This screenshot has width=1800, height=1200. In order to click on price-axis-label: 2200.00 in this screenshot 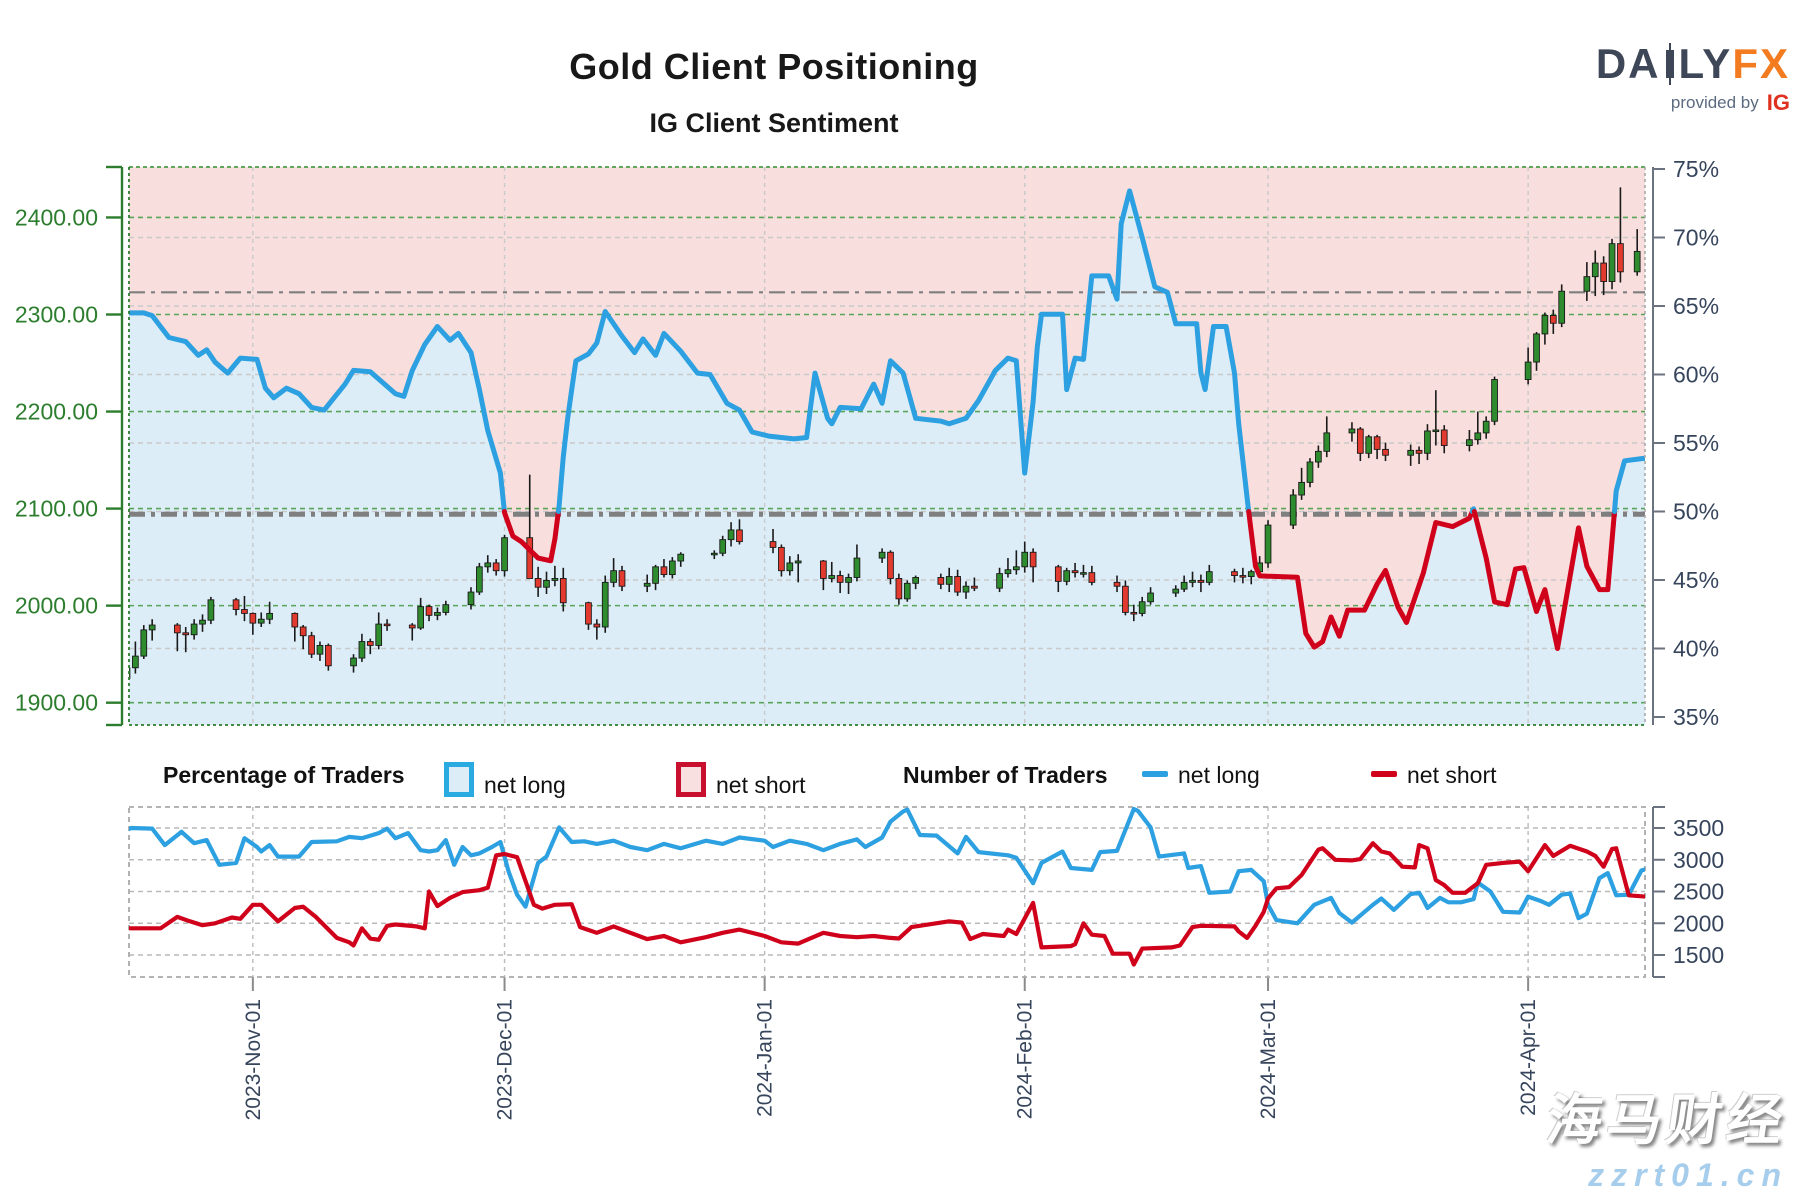, I will do `click(56, 412)`.